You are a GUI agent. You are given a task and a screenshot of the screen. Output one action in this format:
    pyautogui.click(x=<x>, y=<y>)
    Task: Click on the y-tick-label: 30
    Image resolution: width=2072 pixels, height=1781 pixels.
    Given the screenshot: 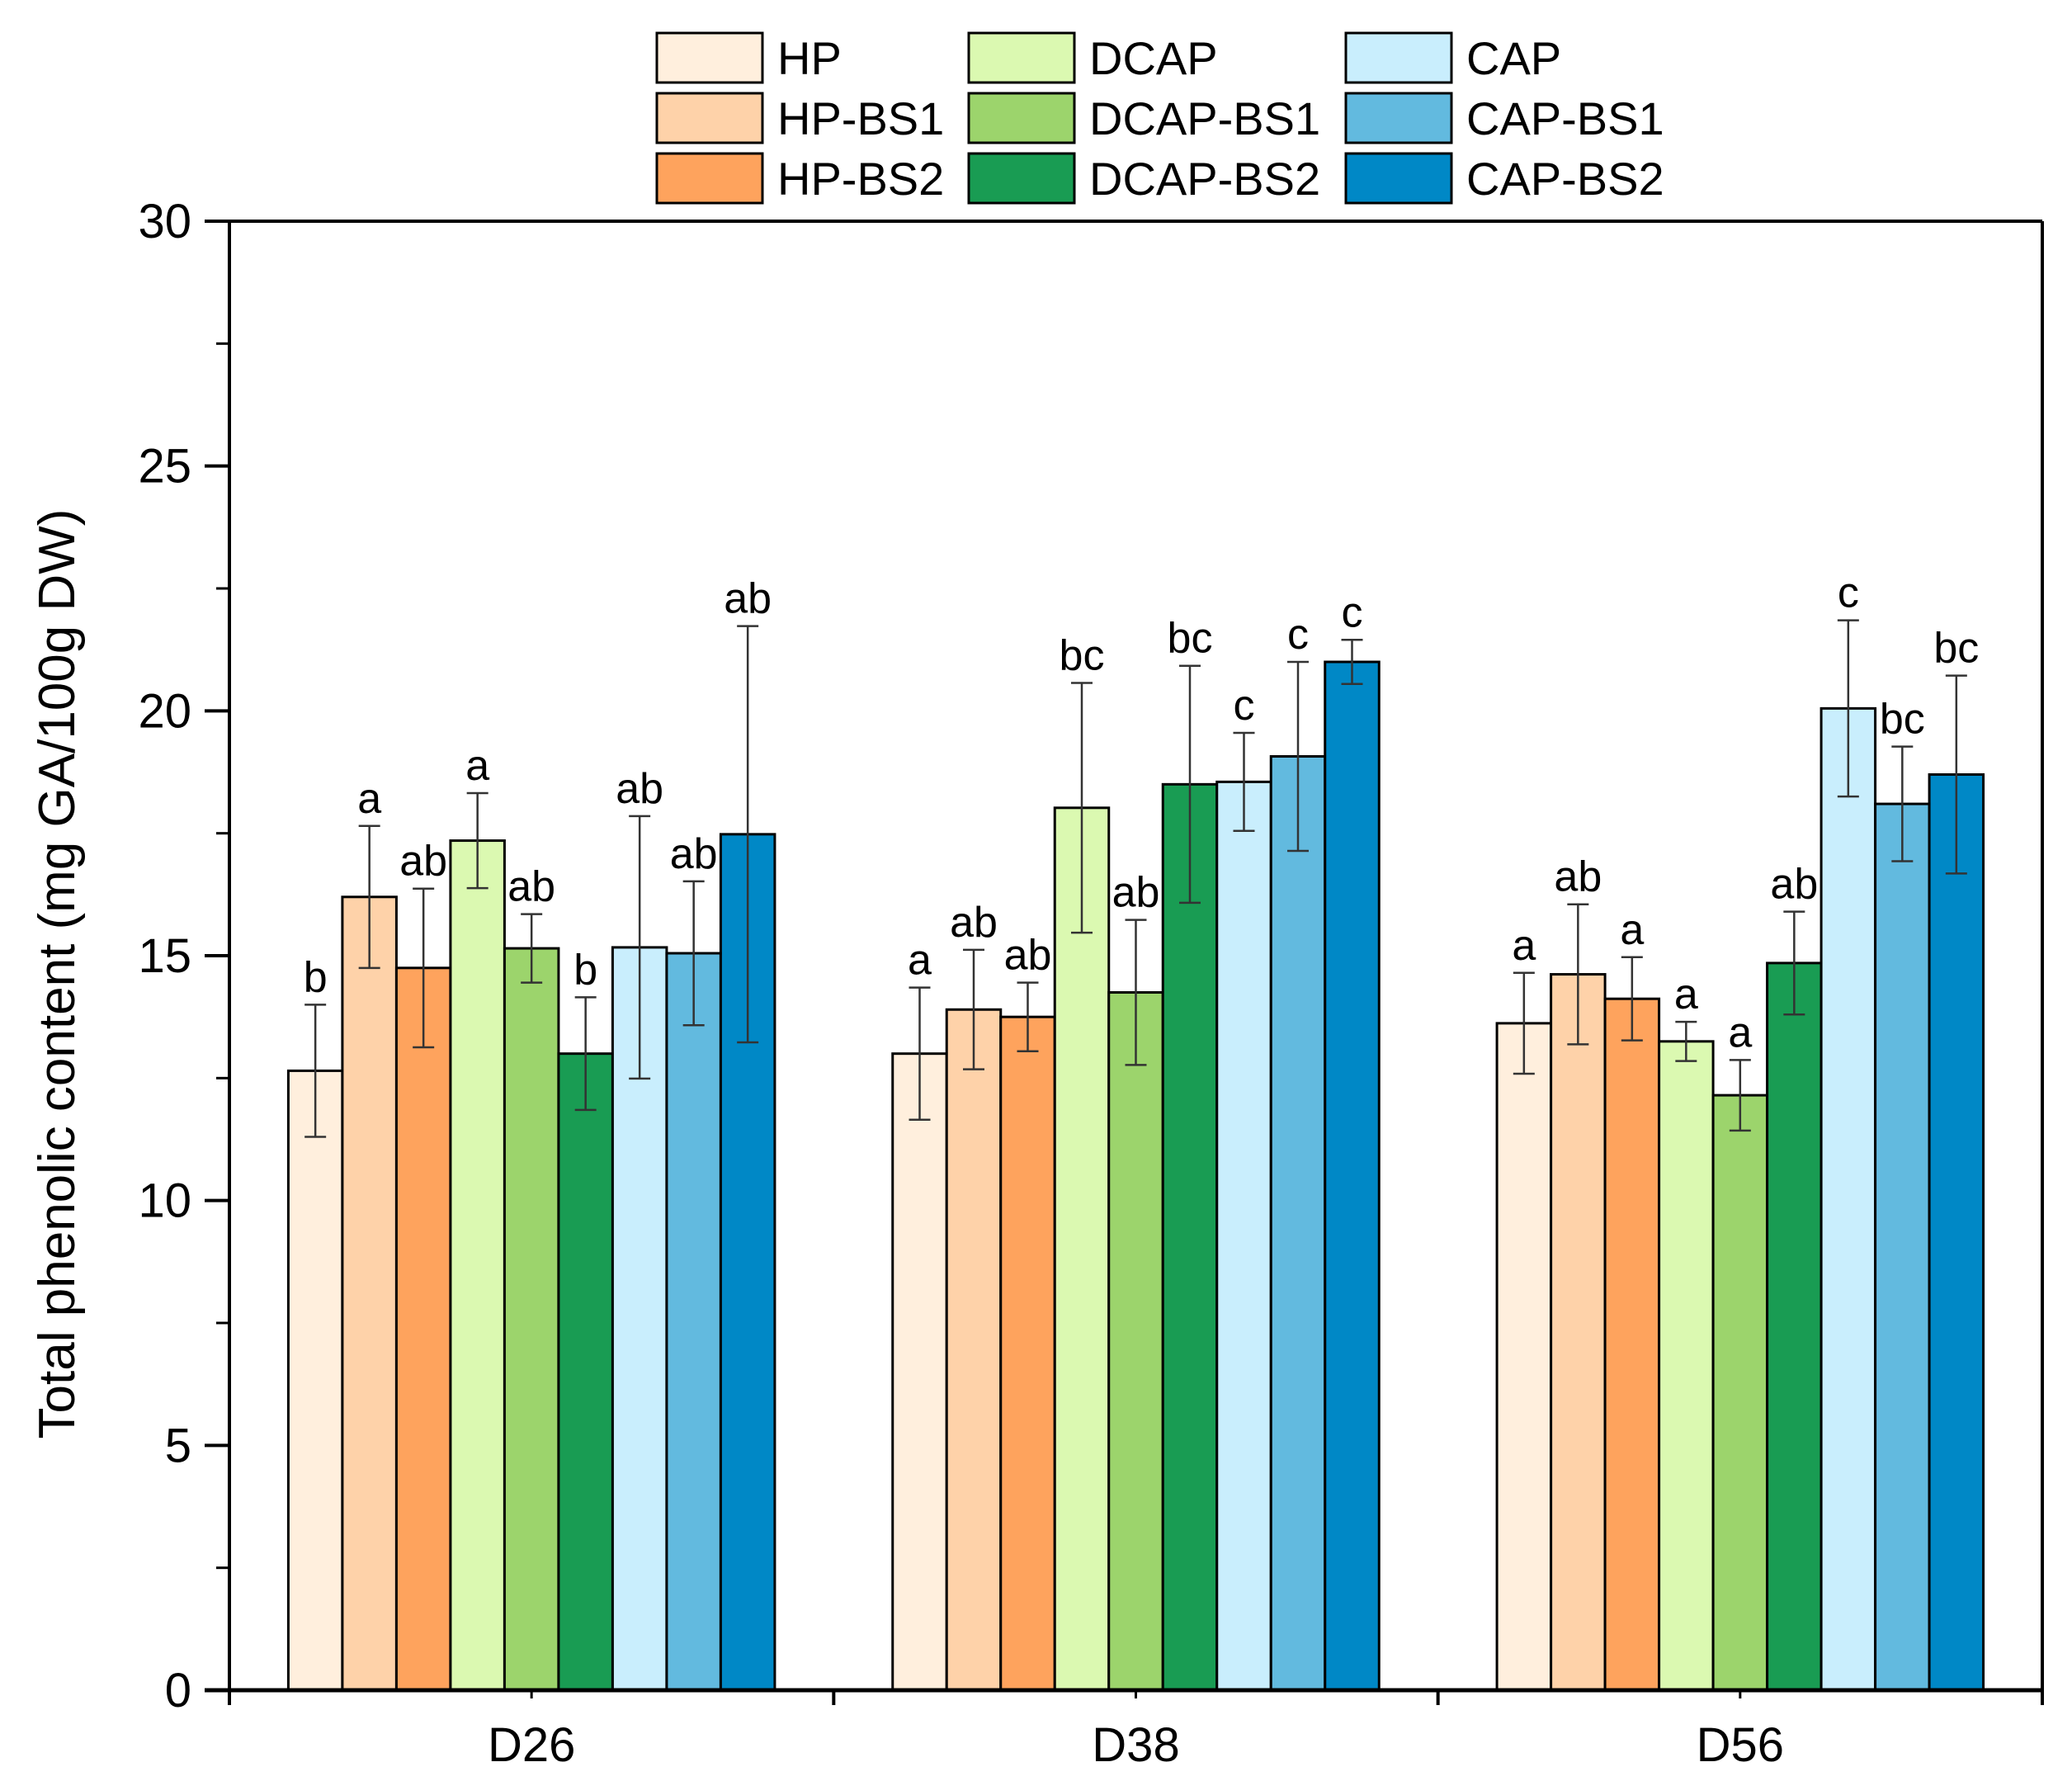 What is the action you would take?
    pyautogui.click(x=164, y=222)
    